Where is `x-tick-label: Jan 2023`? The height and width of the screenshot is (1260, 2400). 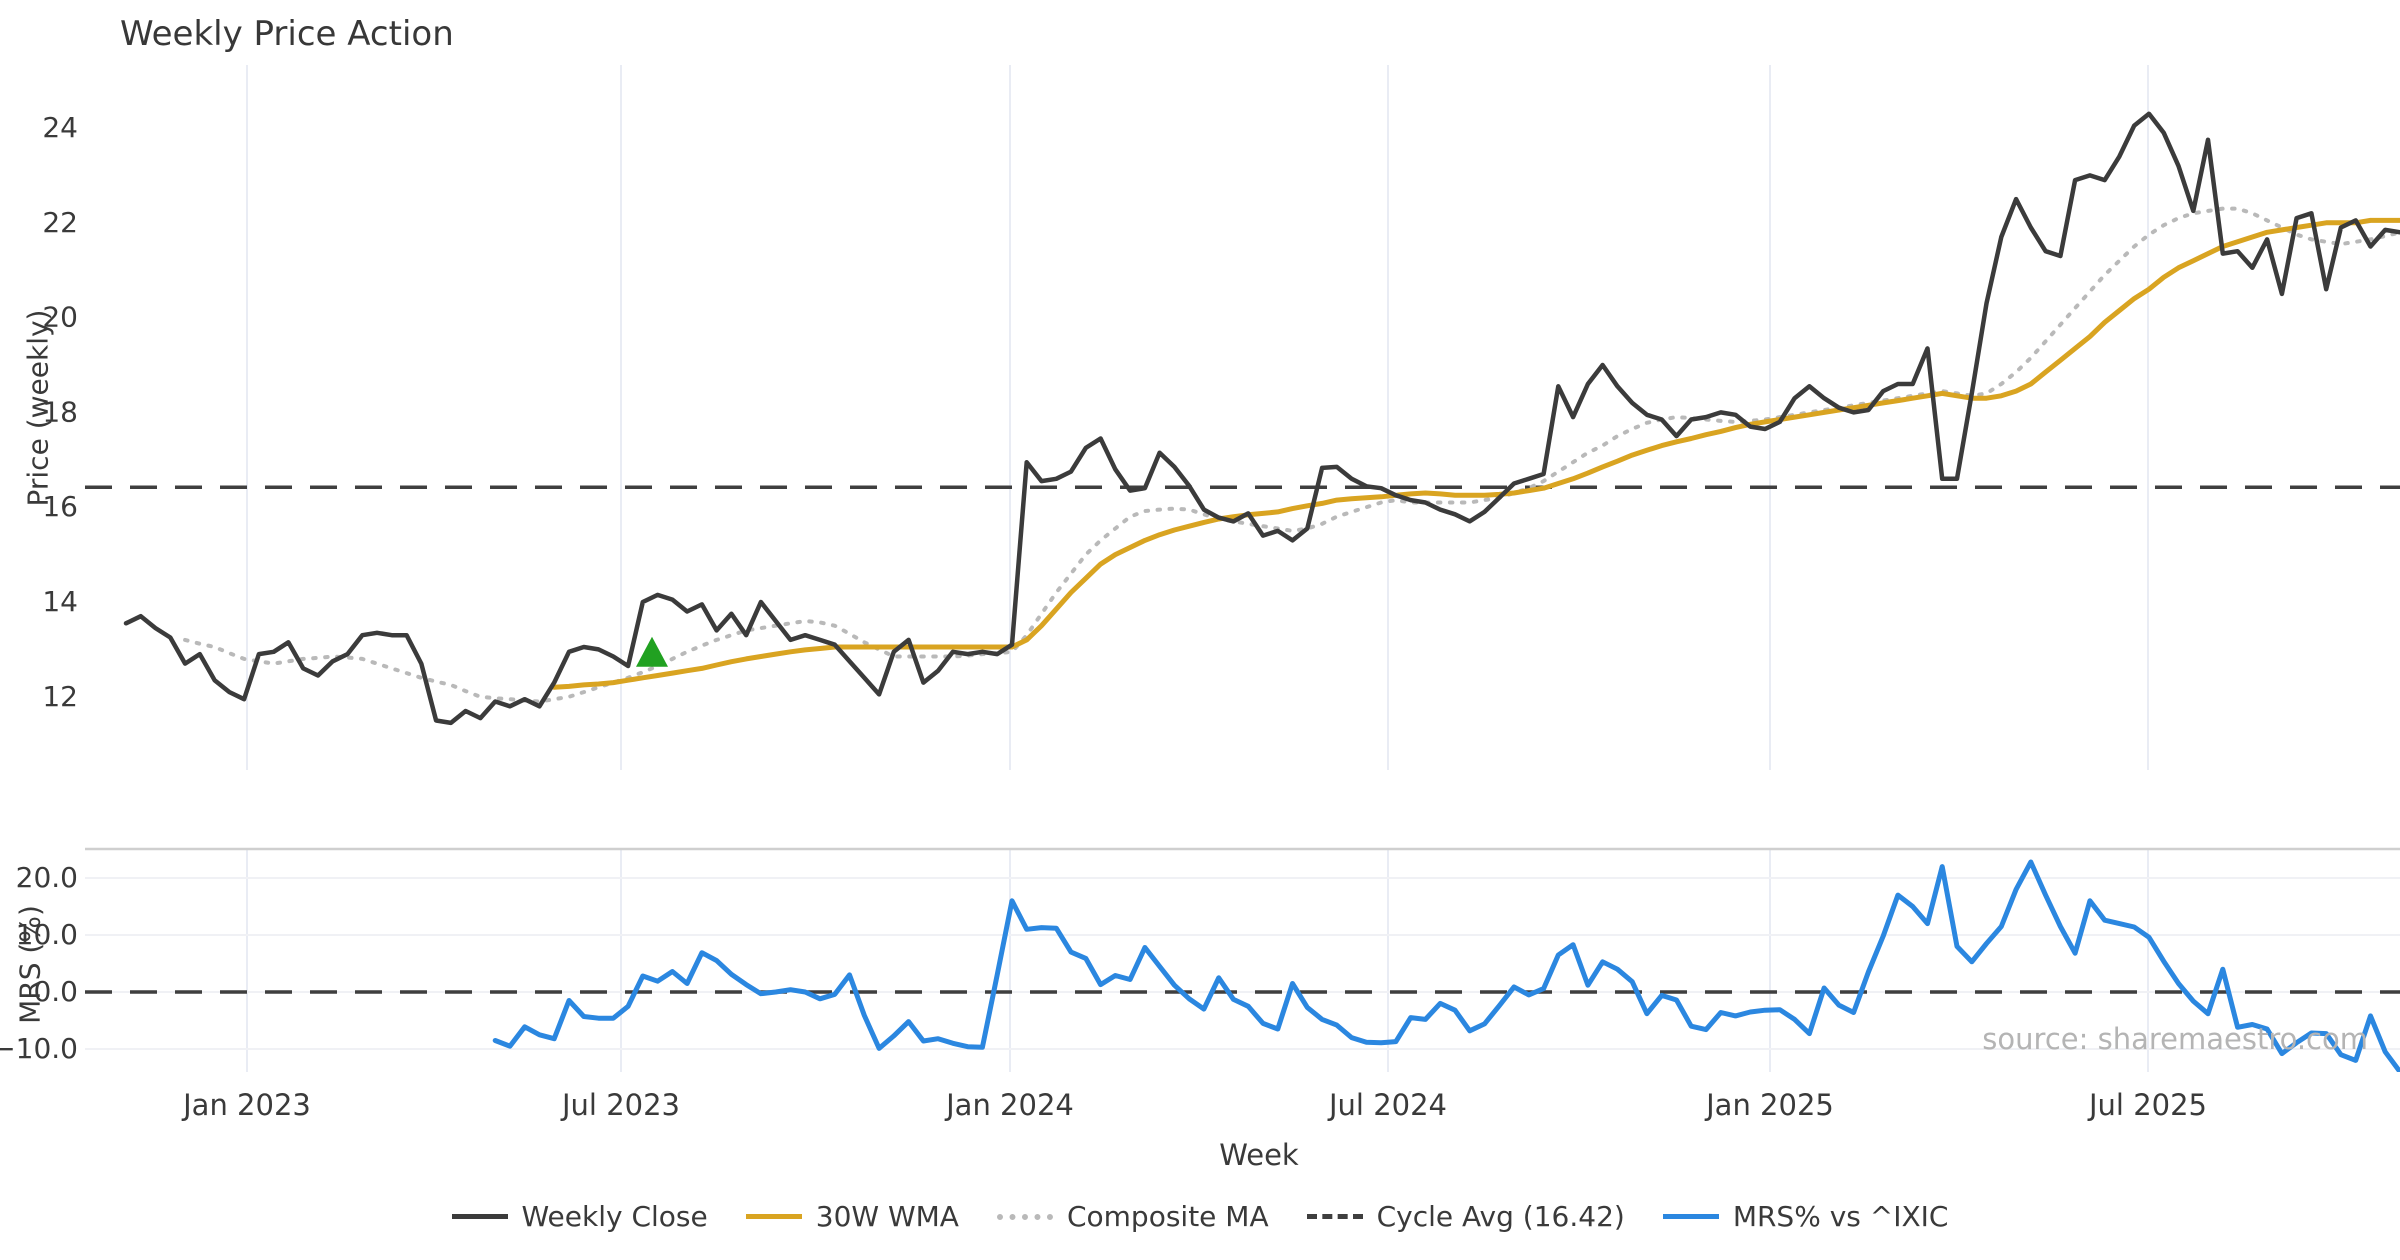 x-tick-label: Jan 2023 is located at coordinates (246, 1105).